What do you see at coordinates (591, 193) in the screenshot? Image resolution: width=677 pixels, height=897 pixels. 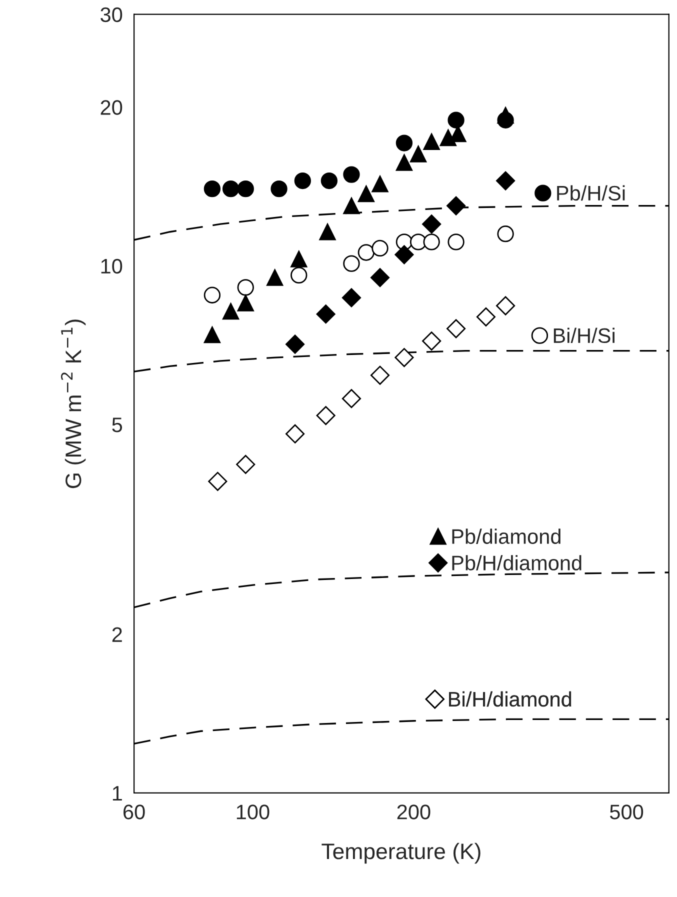 I see `legend-label: Pb/H/Si` at bounding box center [591, 193].